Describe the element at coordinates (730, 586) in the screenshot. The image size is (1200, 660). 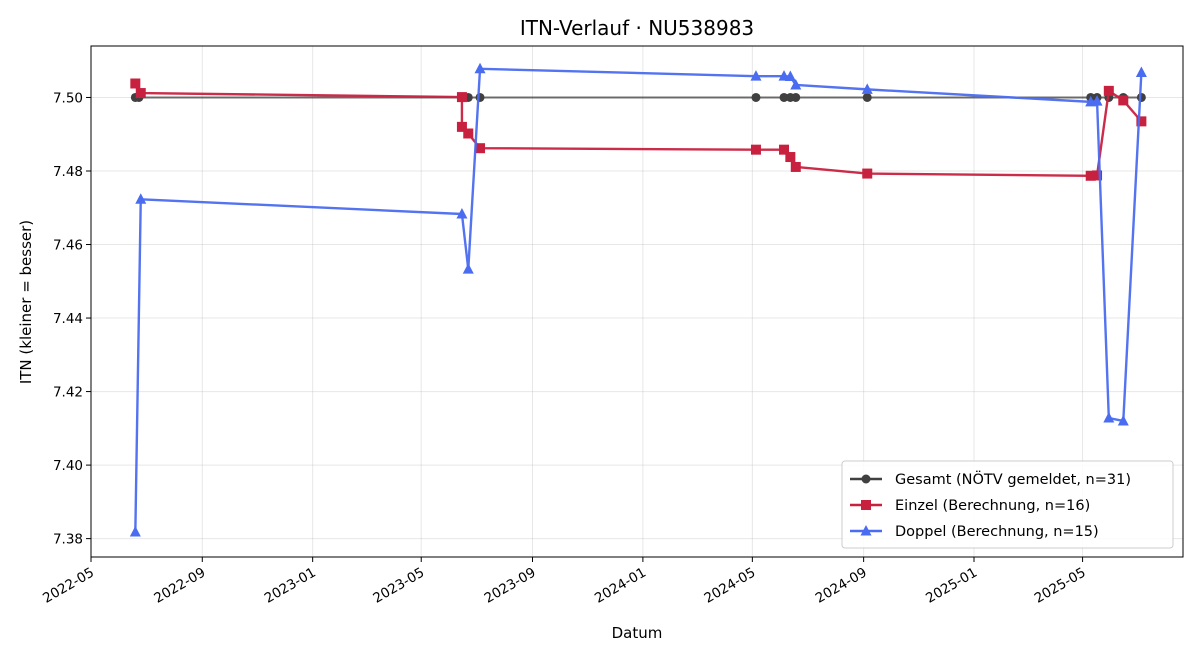
I see `x-tick-label: 2024-05` at that location.